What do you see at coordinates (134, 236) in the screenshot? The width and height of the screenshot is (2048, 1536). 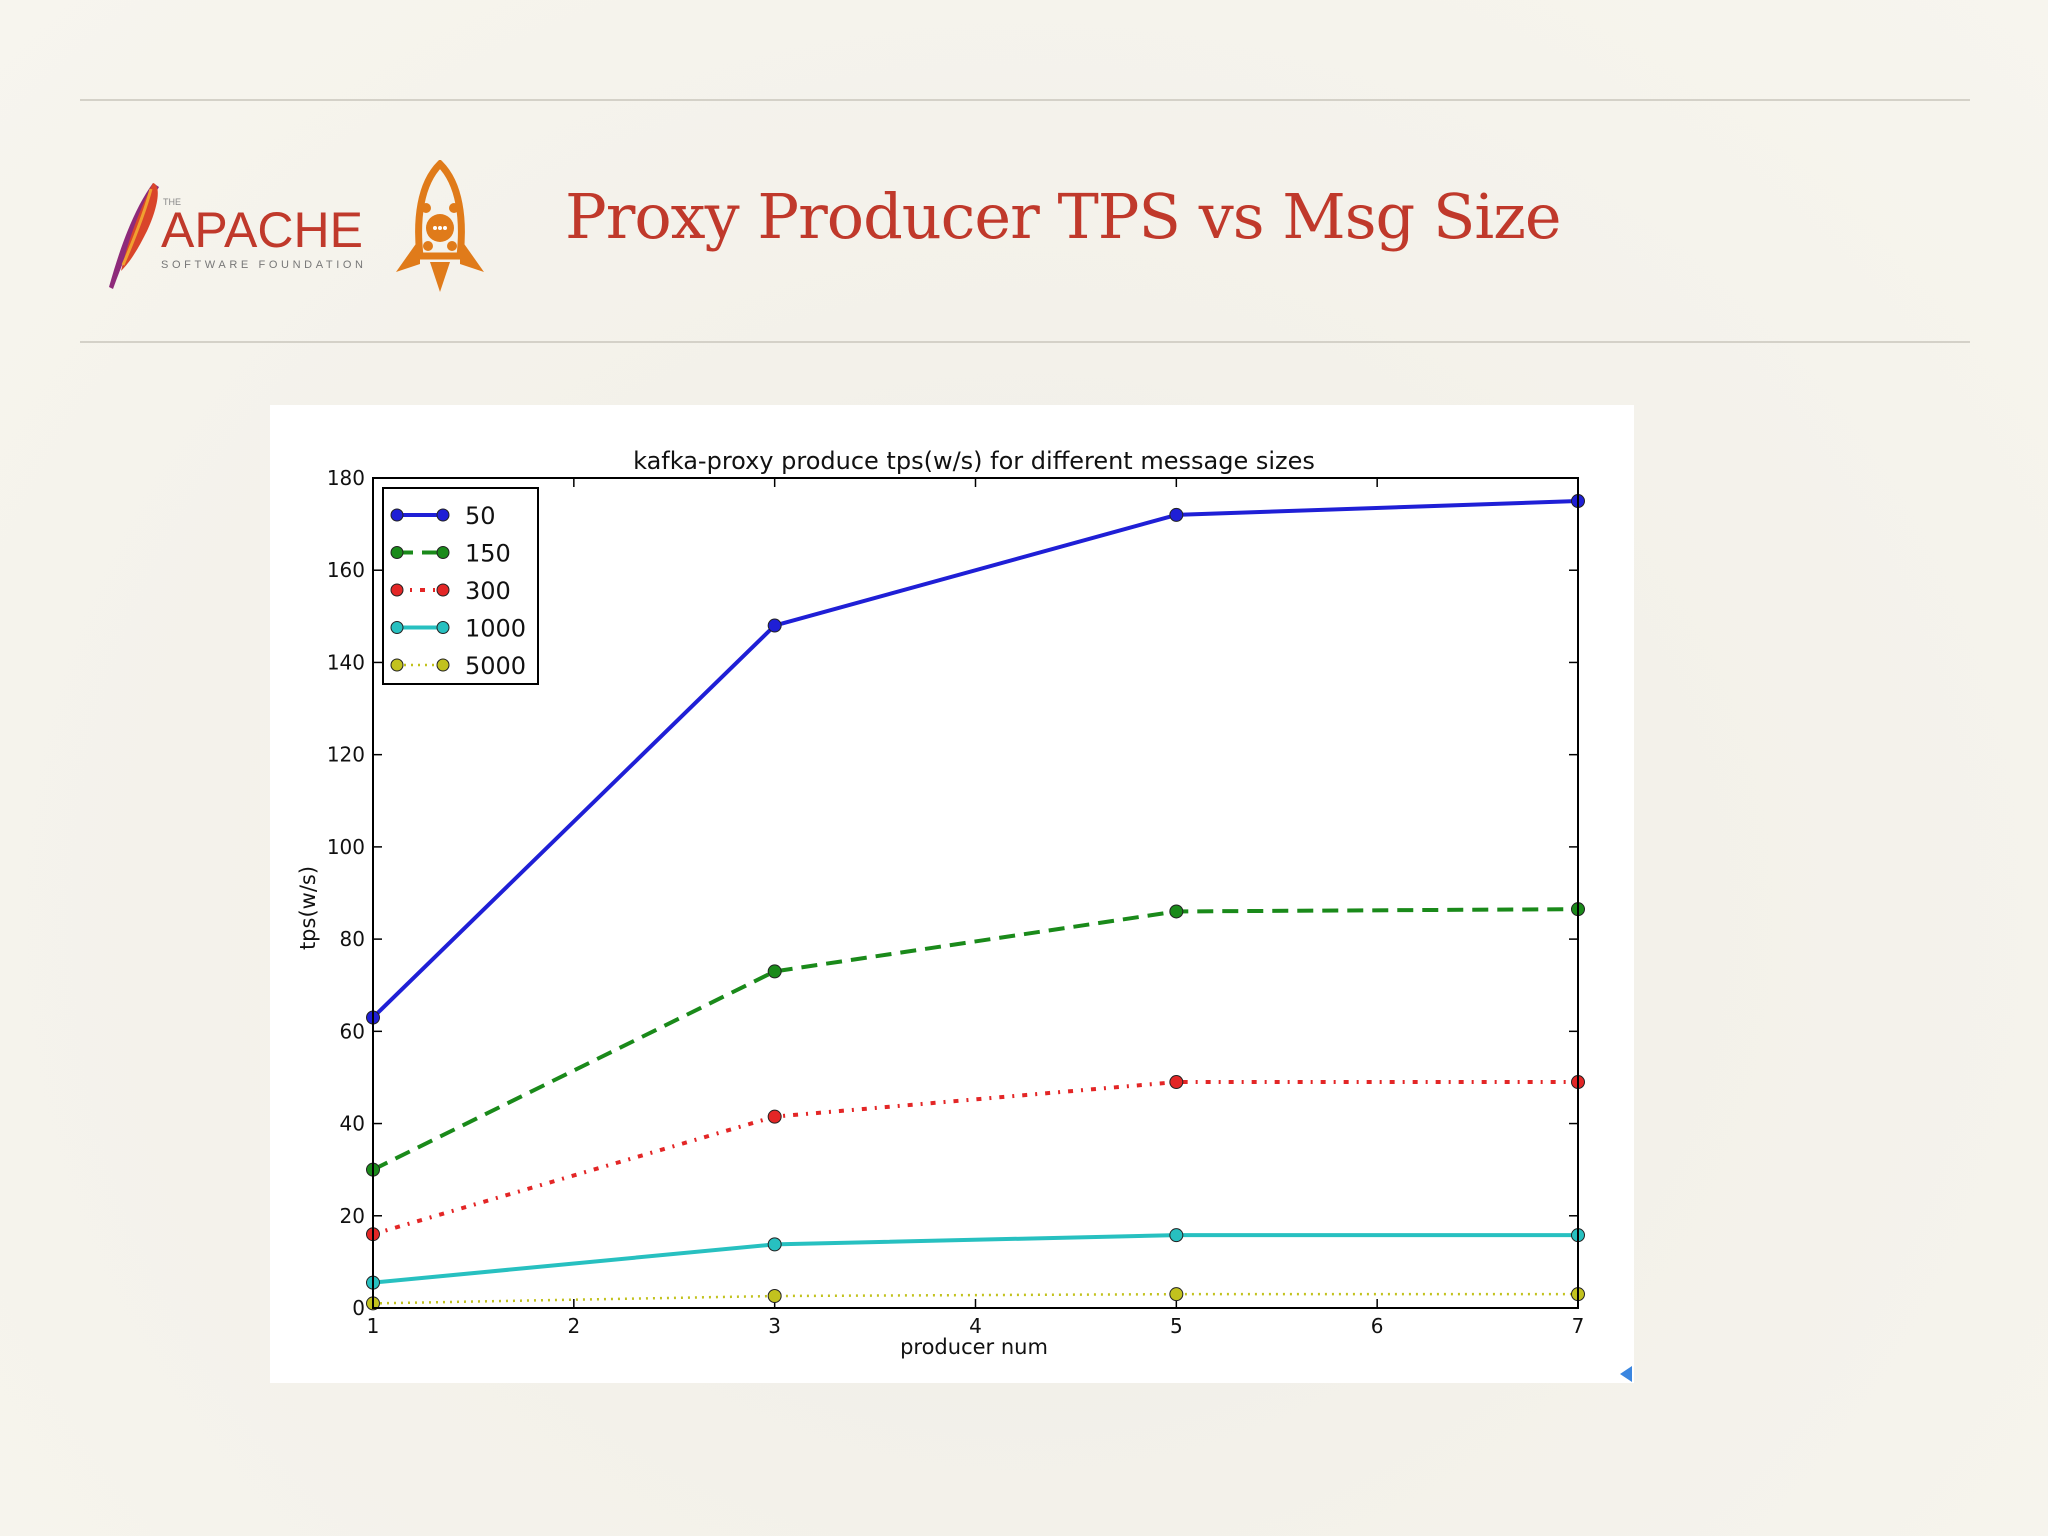 I see `apache-feather-icon` at bounding box center [134, 236].